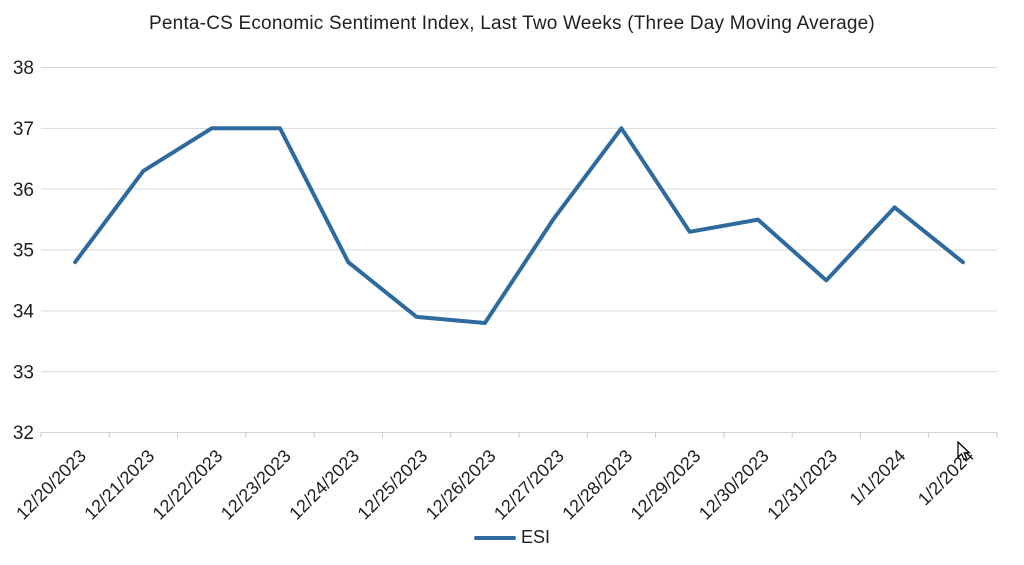 Image resolution: width=1024 pixels, height=565 pixels. What do you see at coordinates (529, 485) in the screenshot?
I see `x-axis-label: 12/27/2023` at bounding box center [529, 485].